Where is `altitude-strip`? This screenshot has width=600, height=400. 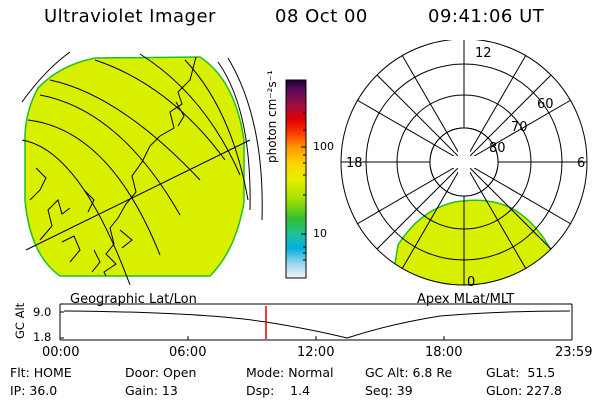 altitude-strip is located at coordinates (316, 322).